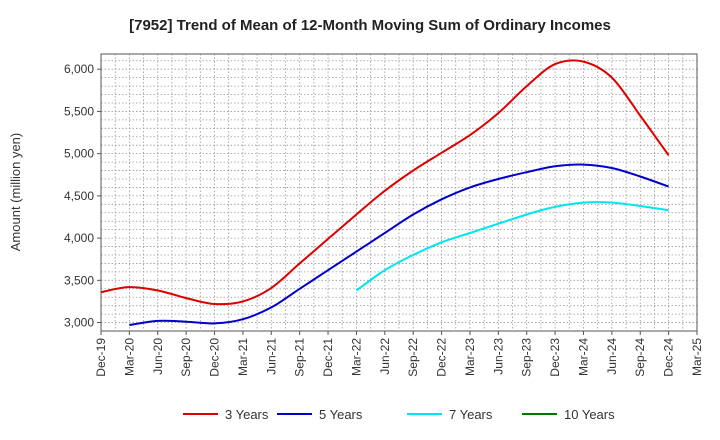  Describe the element at coordinates (669, 357) in the screenshot. I see `x-tick-label: Dec-24` at that location.